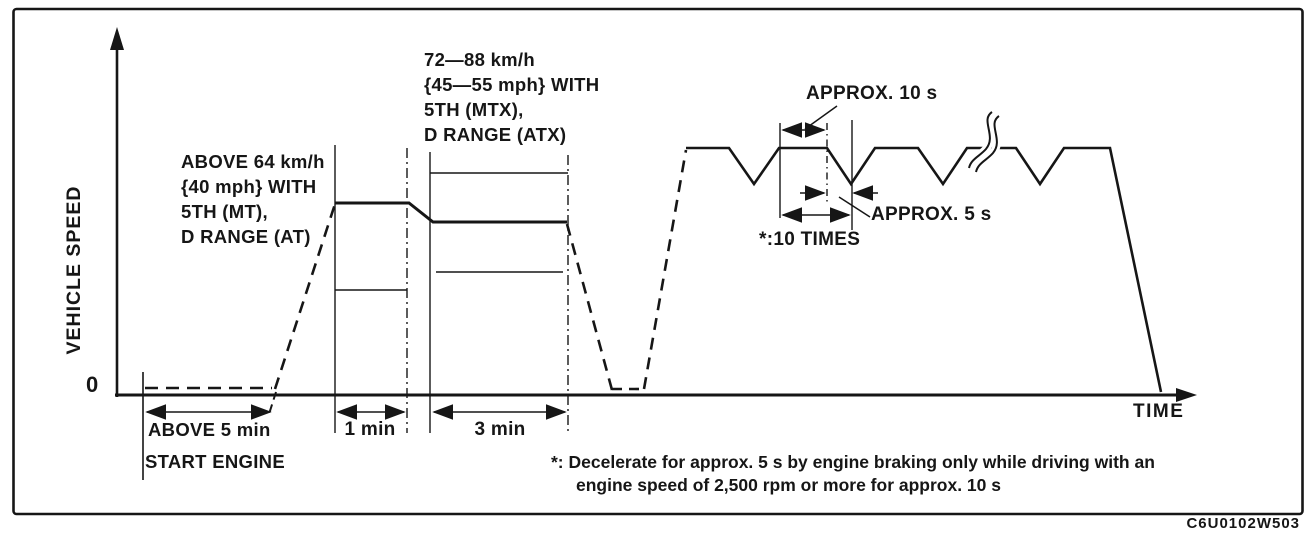 The width and height of the screenshot is (1312, 538). Describe the element at coordinates (872, 93) in the screenshot. I see `approx-10s-label: APPROX. 10 s` at that location.